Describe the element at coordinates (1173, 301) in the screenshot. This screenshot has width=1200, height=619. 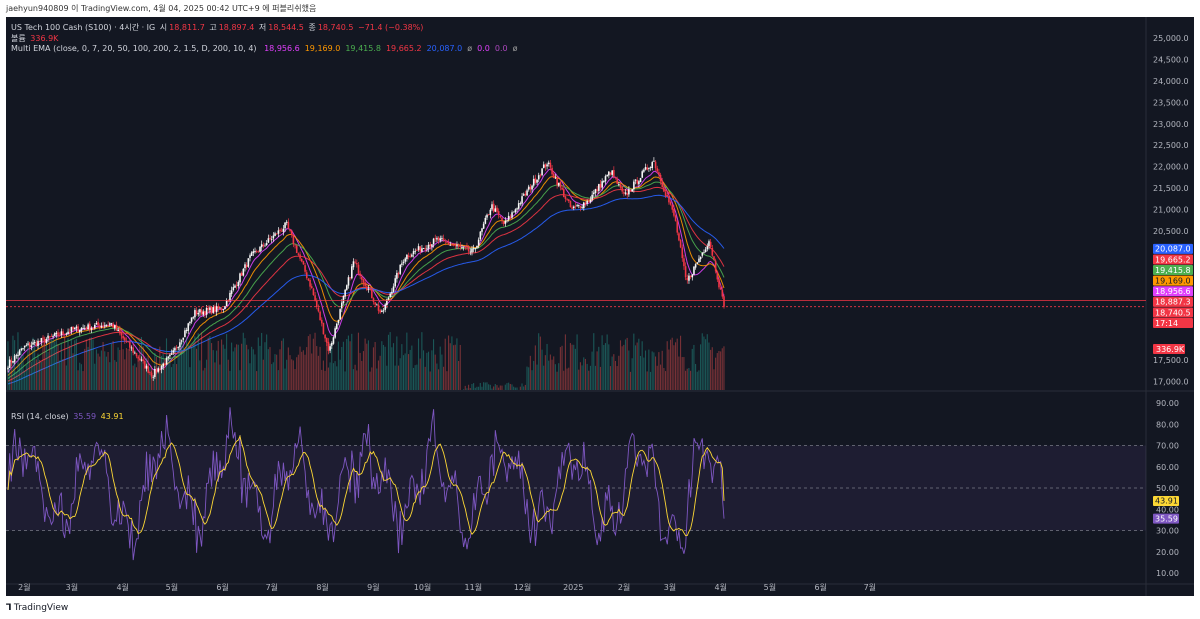
I see `price-tag-bg` at that location.